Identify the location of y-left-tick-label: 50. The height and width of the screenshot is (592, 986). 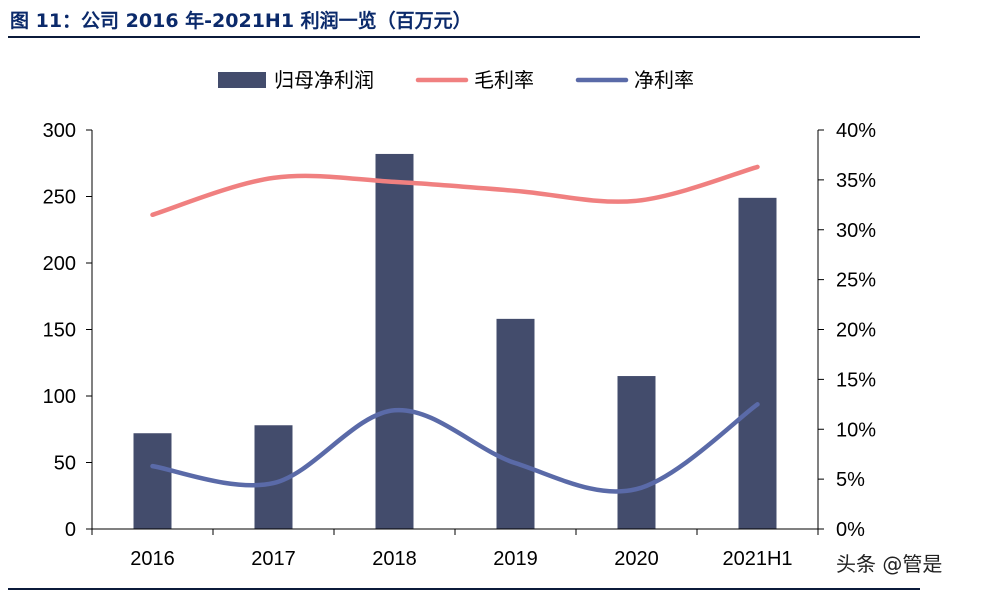
(65, 464).